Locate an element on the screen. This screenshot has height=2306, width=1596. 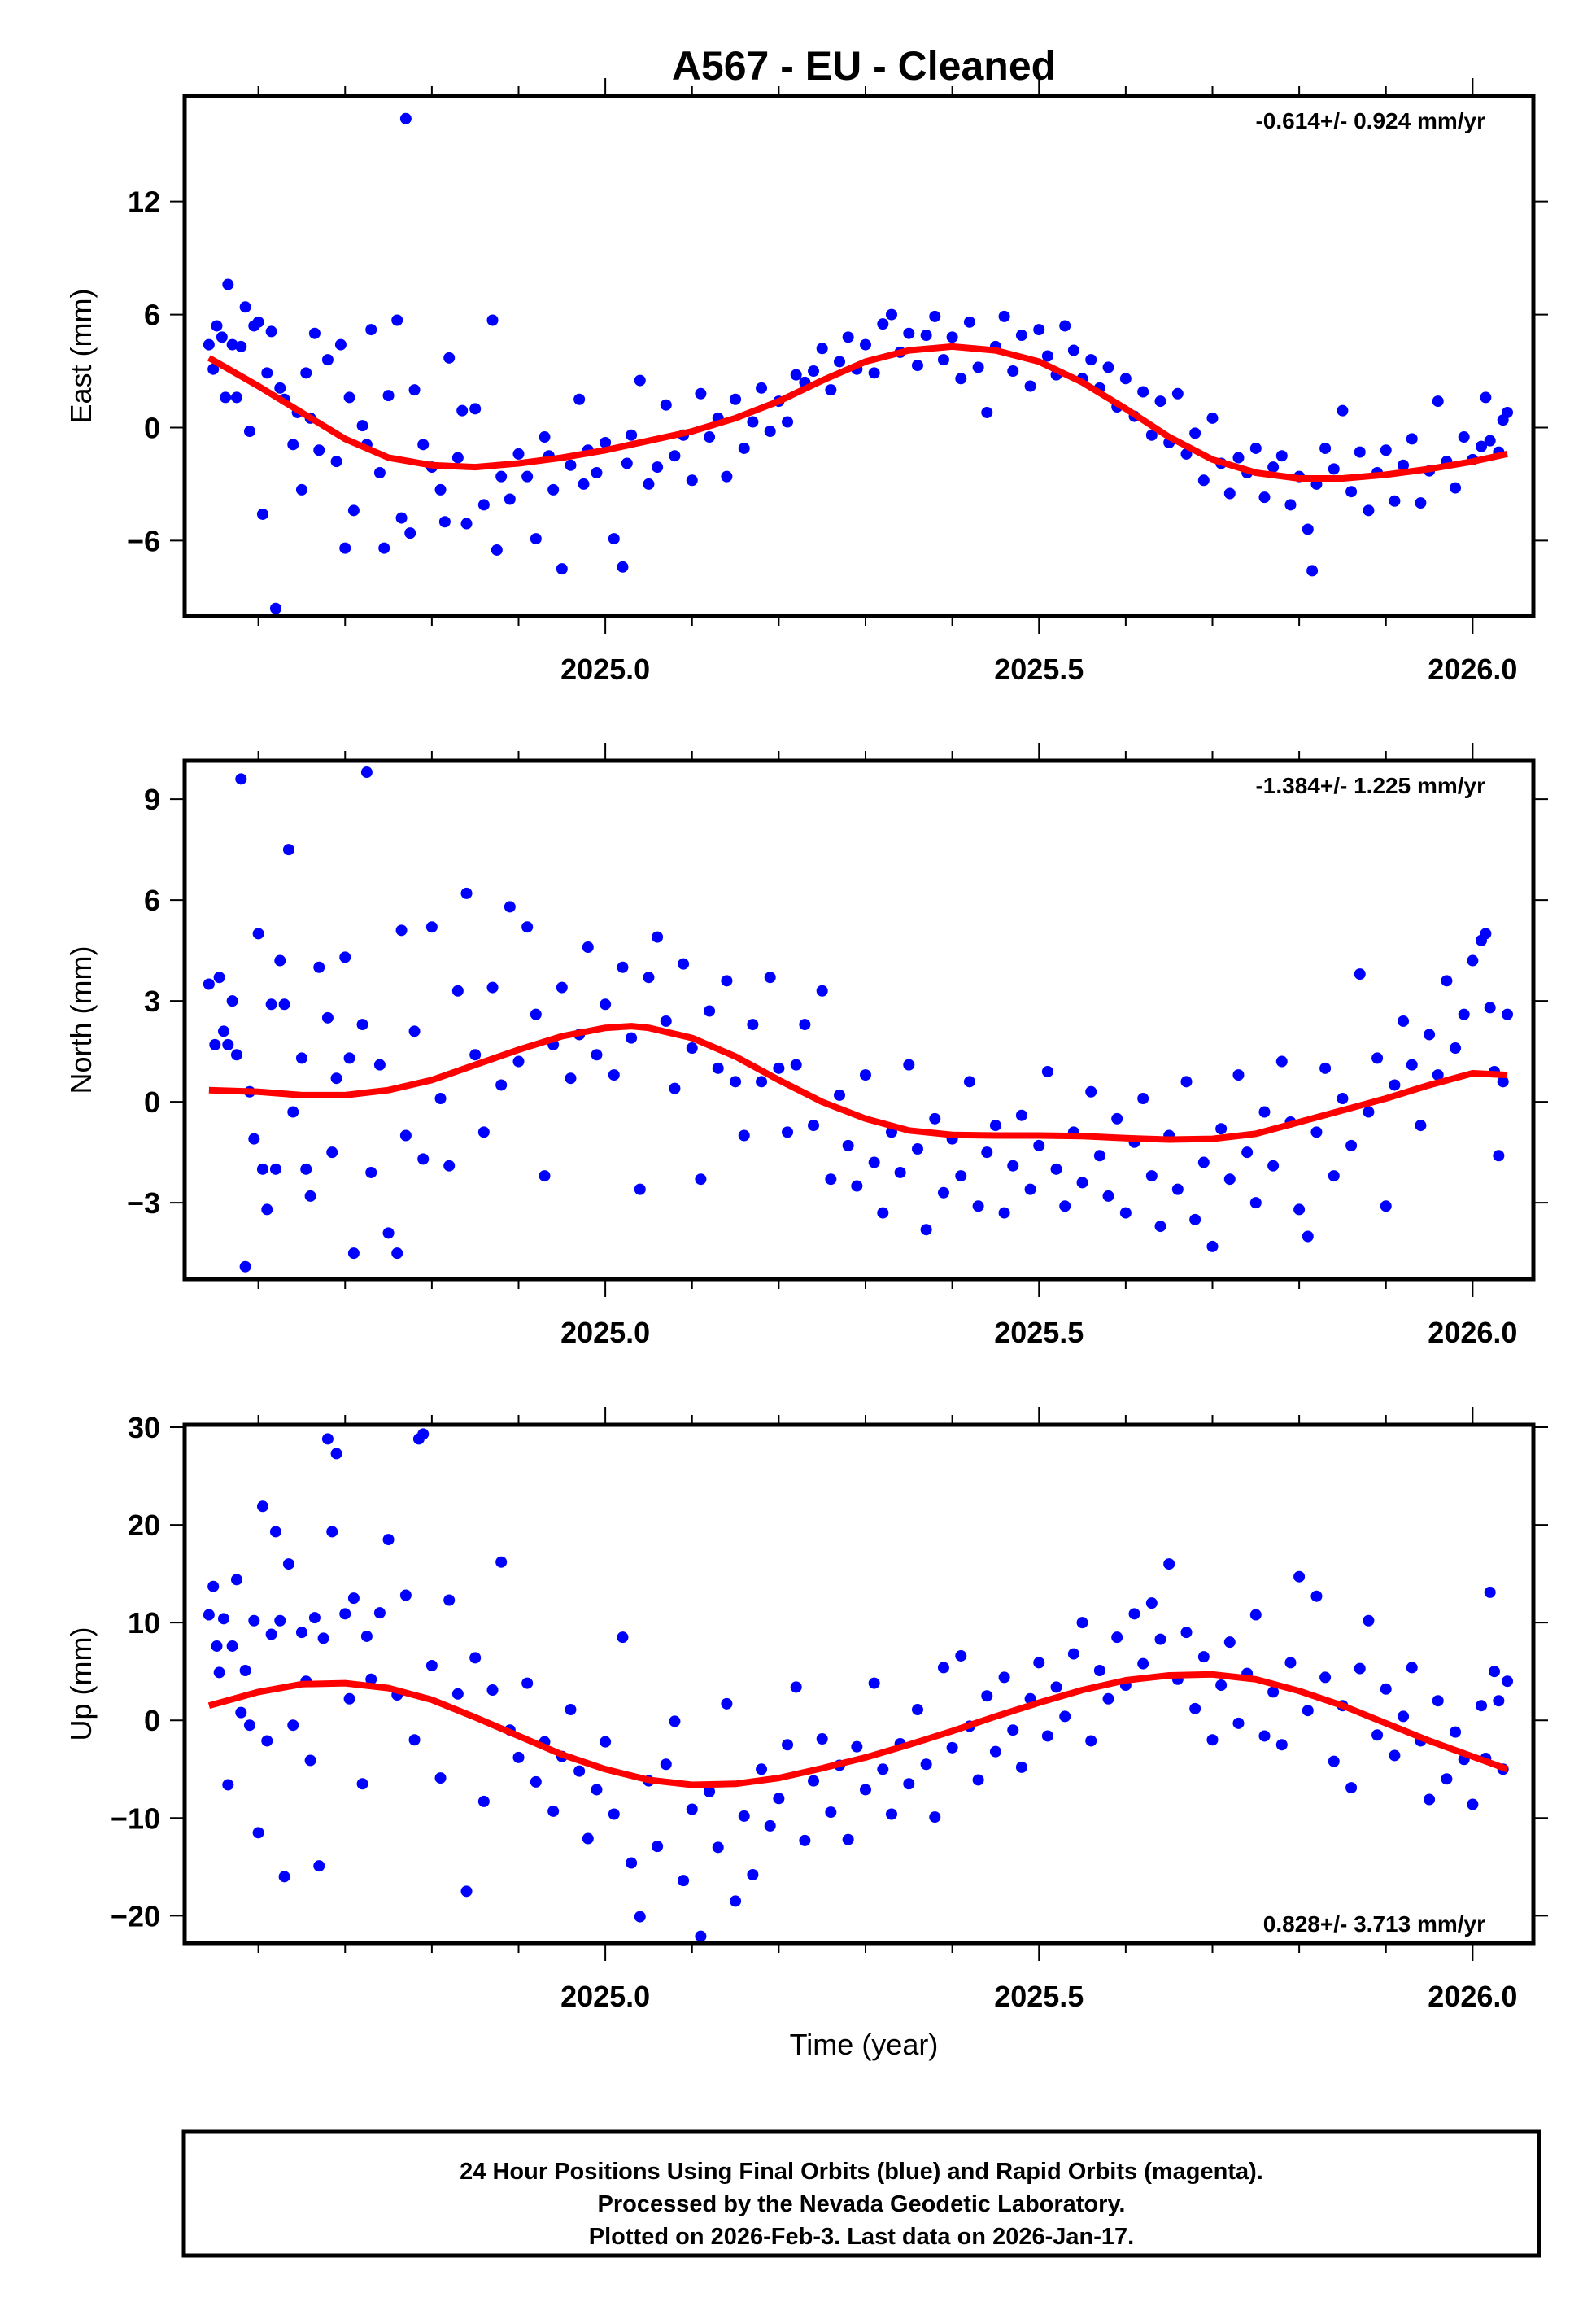
up-y-tick-label: 30 is located at coordinates (144, 1427).